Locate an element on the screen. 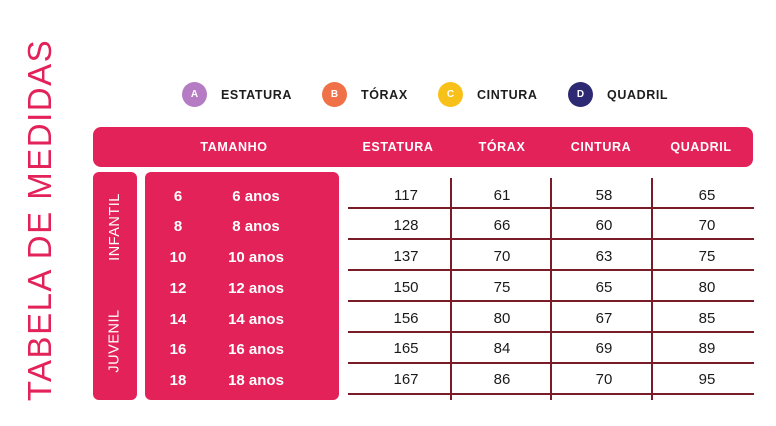  cell-cintura: 58 is located at coordinates (604, 195).